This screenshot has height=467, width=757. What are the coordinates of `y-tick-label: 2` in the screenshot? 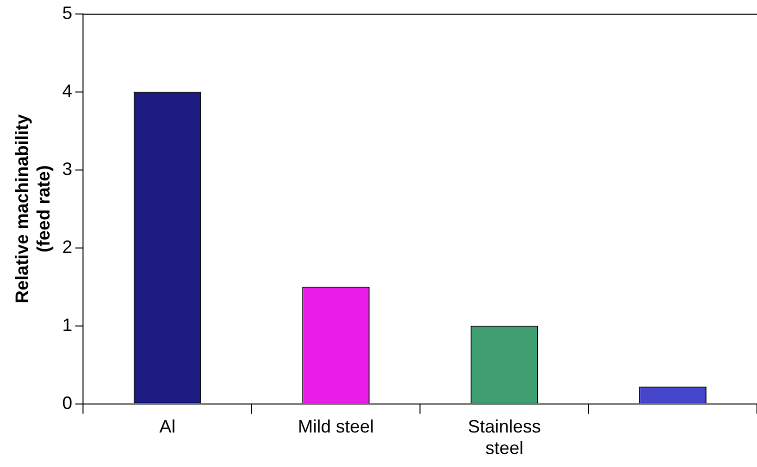 It's located at (67, 246).